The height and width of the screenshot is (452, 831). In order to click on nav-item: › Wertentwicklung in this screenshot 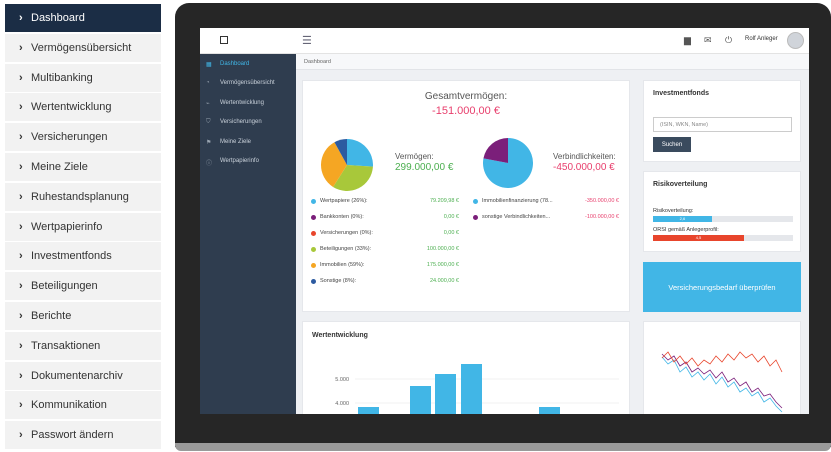, I will do `click(83, 107)`.